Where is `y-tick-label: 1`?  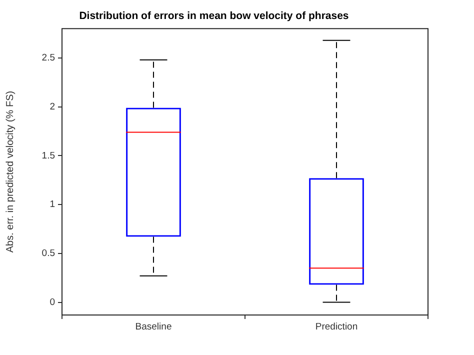 y-tick-label: 1 is located at coordinates (52, 204).